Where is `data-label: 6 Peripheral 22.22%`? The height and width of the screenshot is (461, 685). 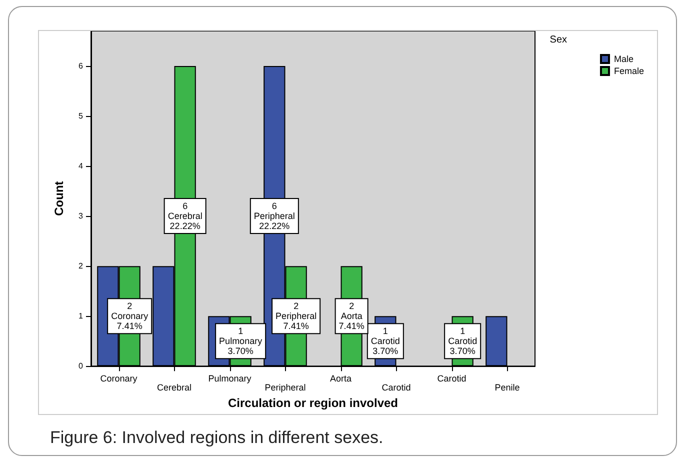 data-label: 6 Peripheral 22.22% is located at coordinates (274, 216).